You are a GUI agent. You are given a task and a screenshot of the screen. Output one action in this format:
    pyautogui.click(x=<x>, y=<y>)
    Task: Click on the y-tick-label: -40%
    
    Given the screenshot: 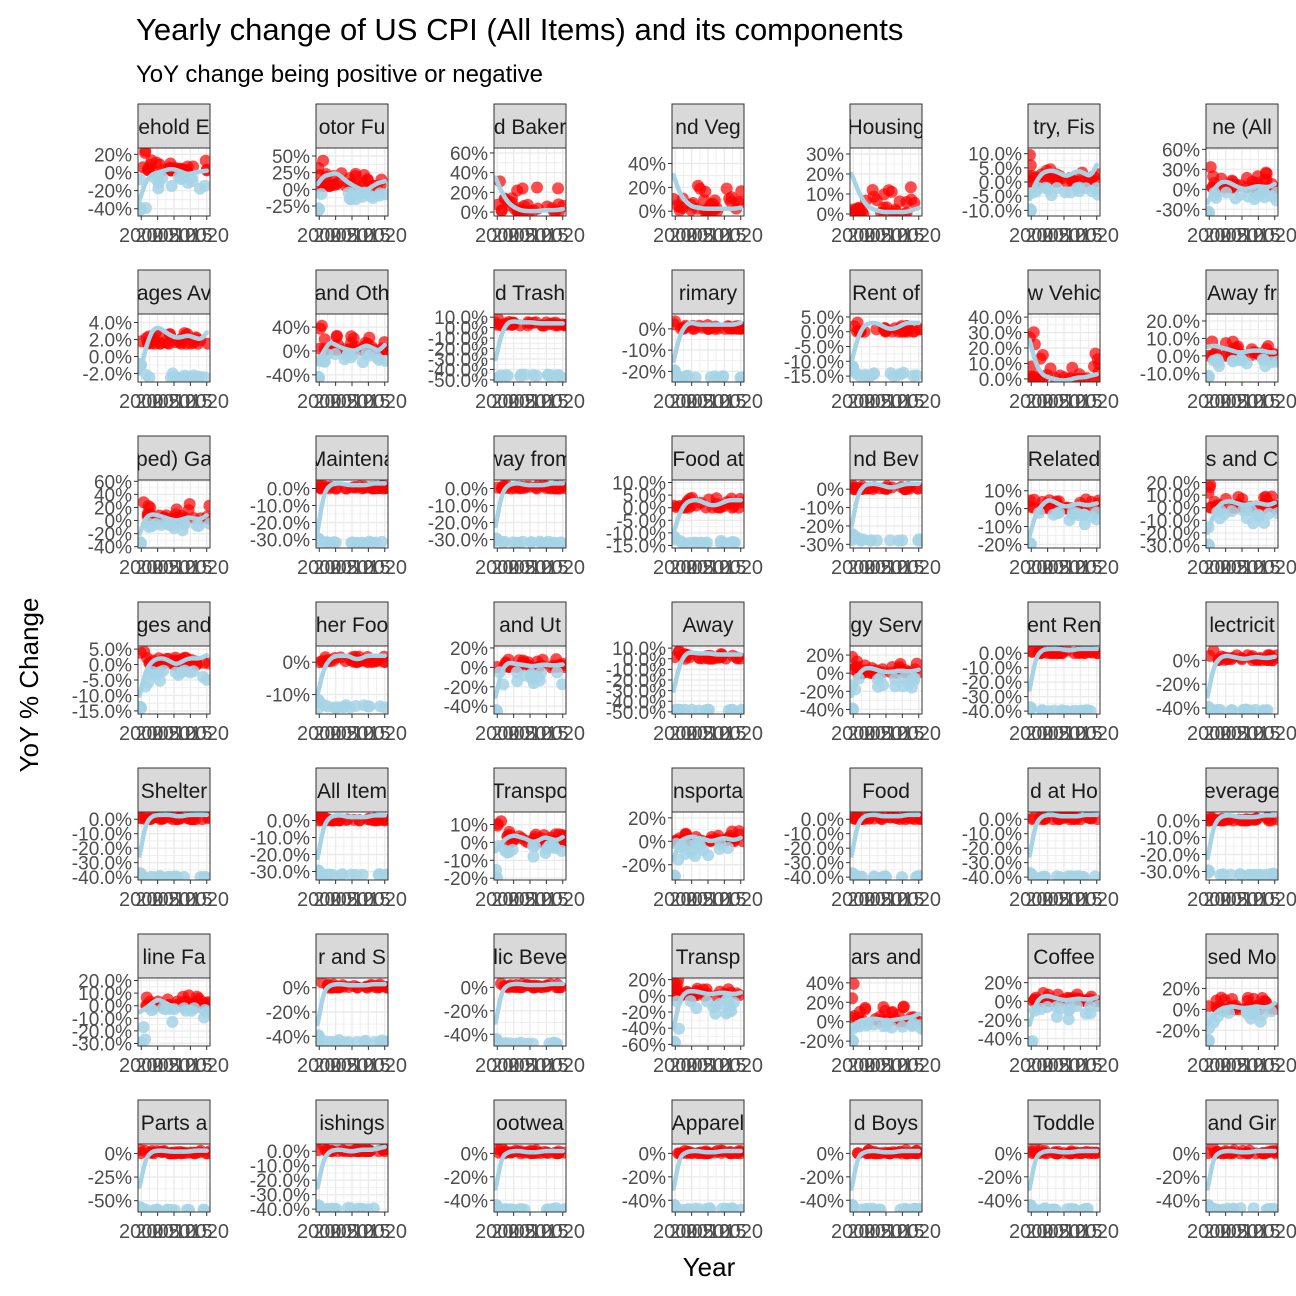 What is the action you would take?
    pyautogui.click(x=644, y=1201)
    